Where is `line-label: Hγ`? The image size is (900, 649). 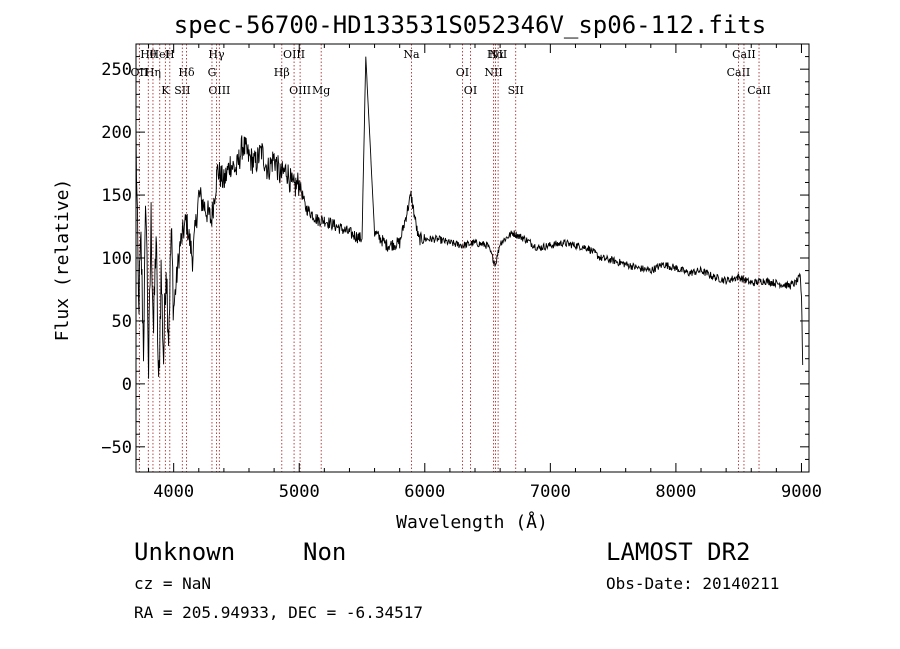 line-label: Hγ is located at coordinates (216, 54).